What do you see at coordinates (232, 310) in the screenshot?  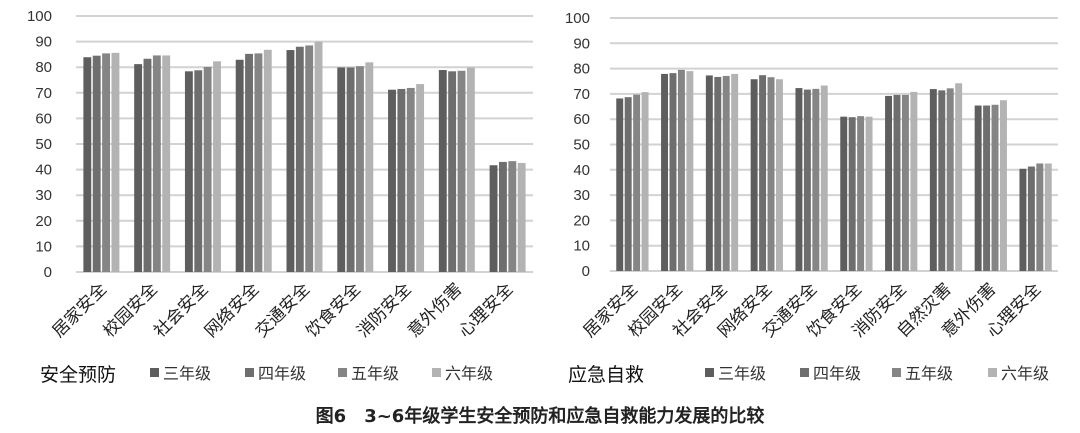 I see `x-tick-label: 网络安全` at bounding box center [232, 310].